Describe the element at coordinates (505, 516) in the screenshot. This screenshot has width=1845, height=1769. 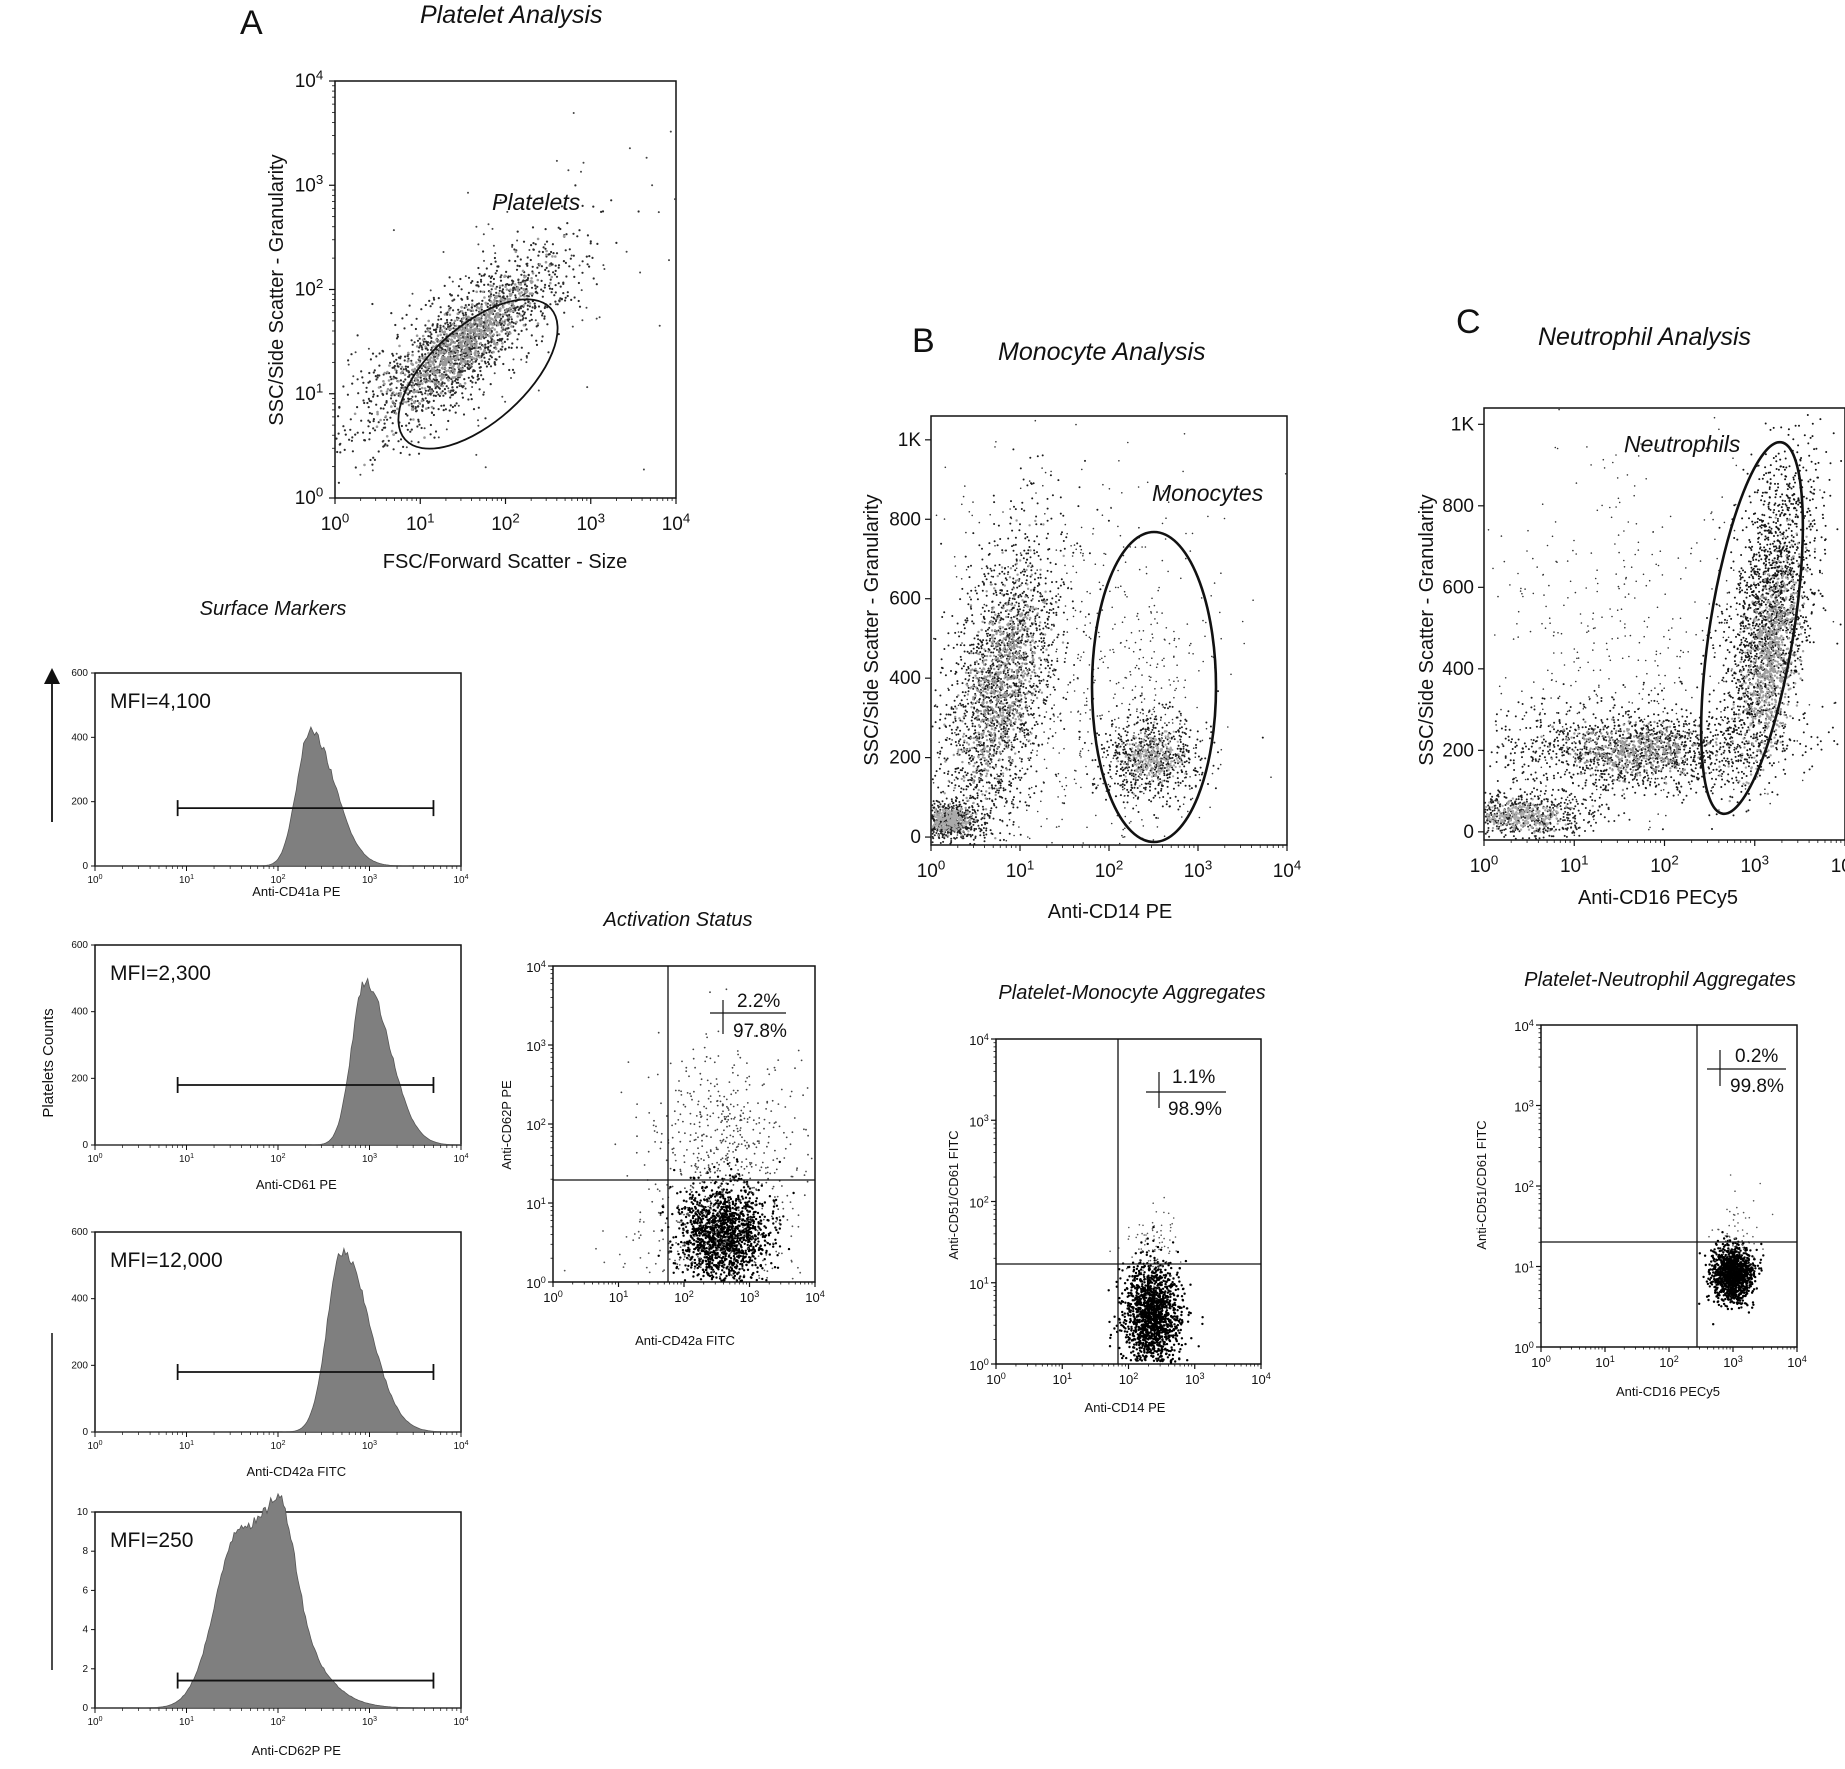
I see `x-ticks: 100 101 102 103 104` at that location.